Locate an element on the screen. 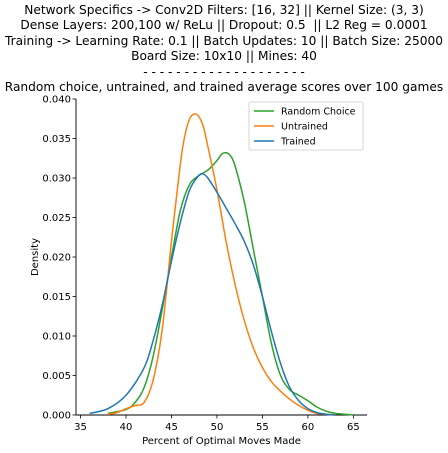  y-tick-label: 0.020 is located at coordinates (56, 258).